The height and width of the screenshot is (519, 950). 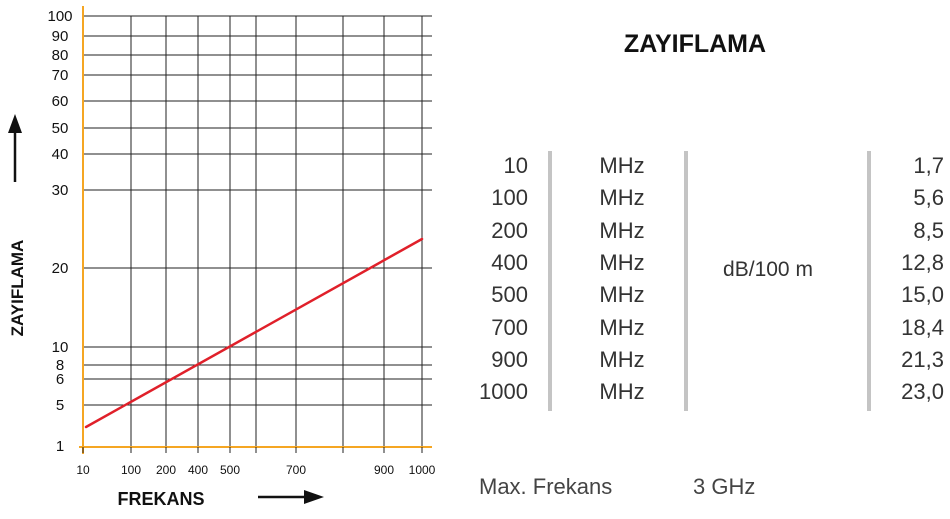 What do you see at coordinates (60, 405) in the screenshot?
I see `y-tick-label: 5` at bounding box center [60, 405].